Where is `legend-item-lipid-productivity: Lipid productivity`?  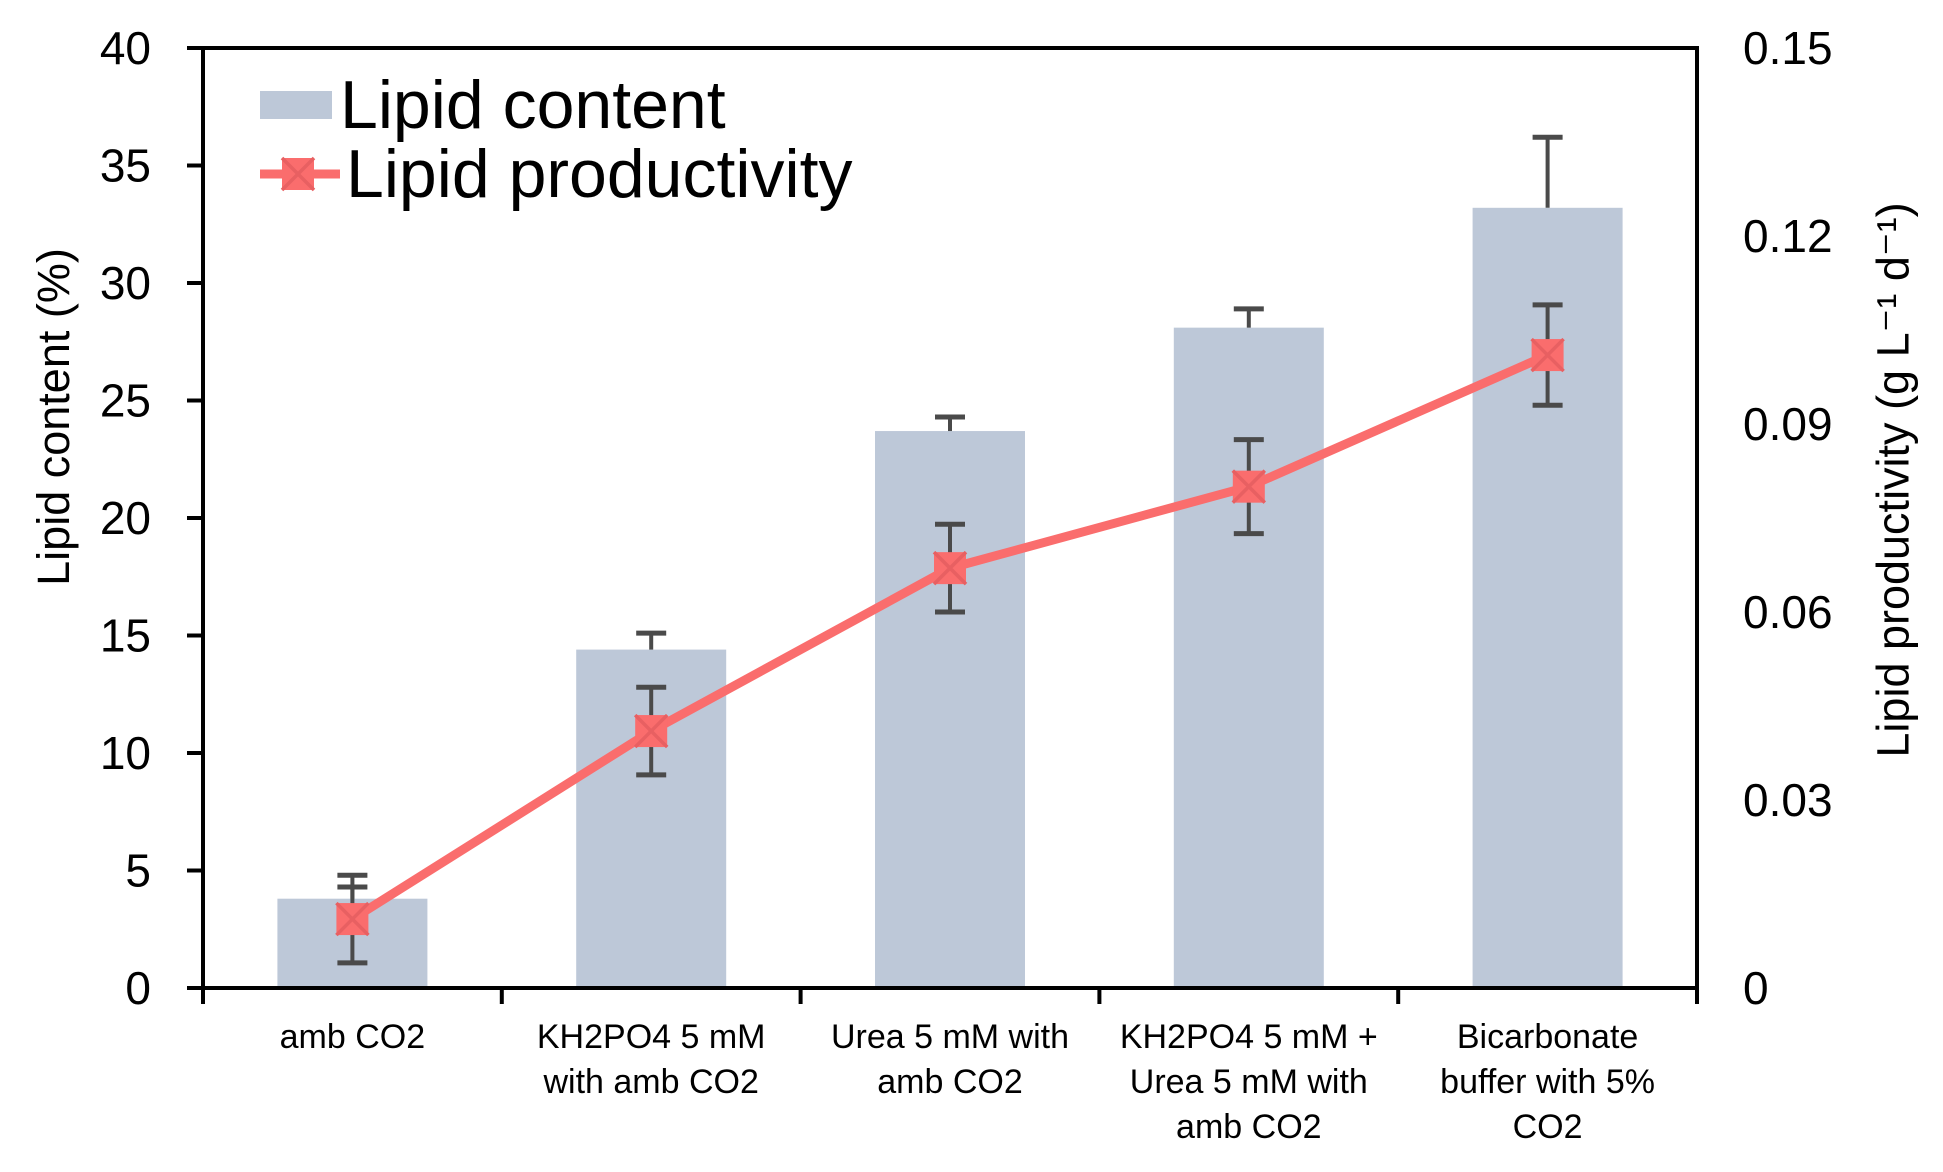
legend-item-lipid-productivity: Lipid productivity is located at coordinates (556, 173).